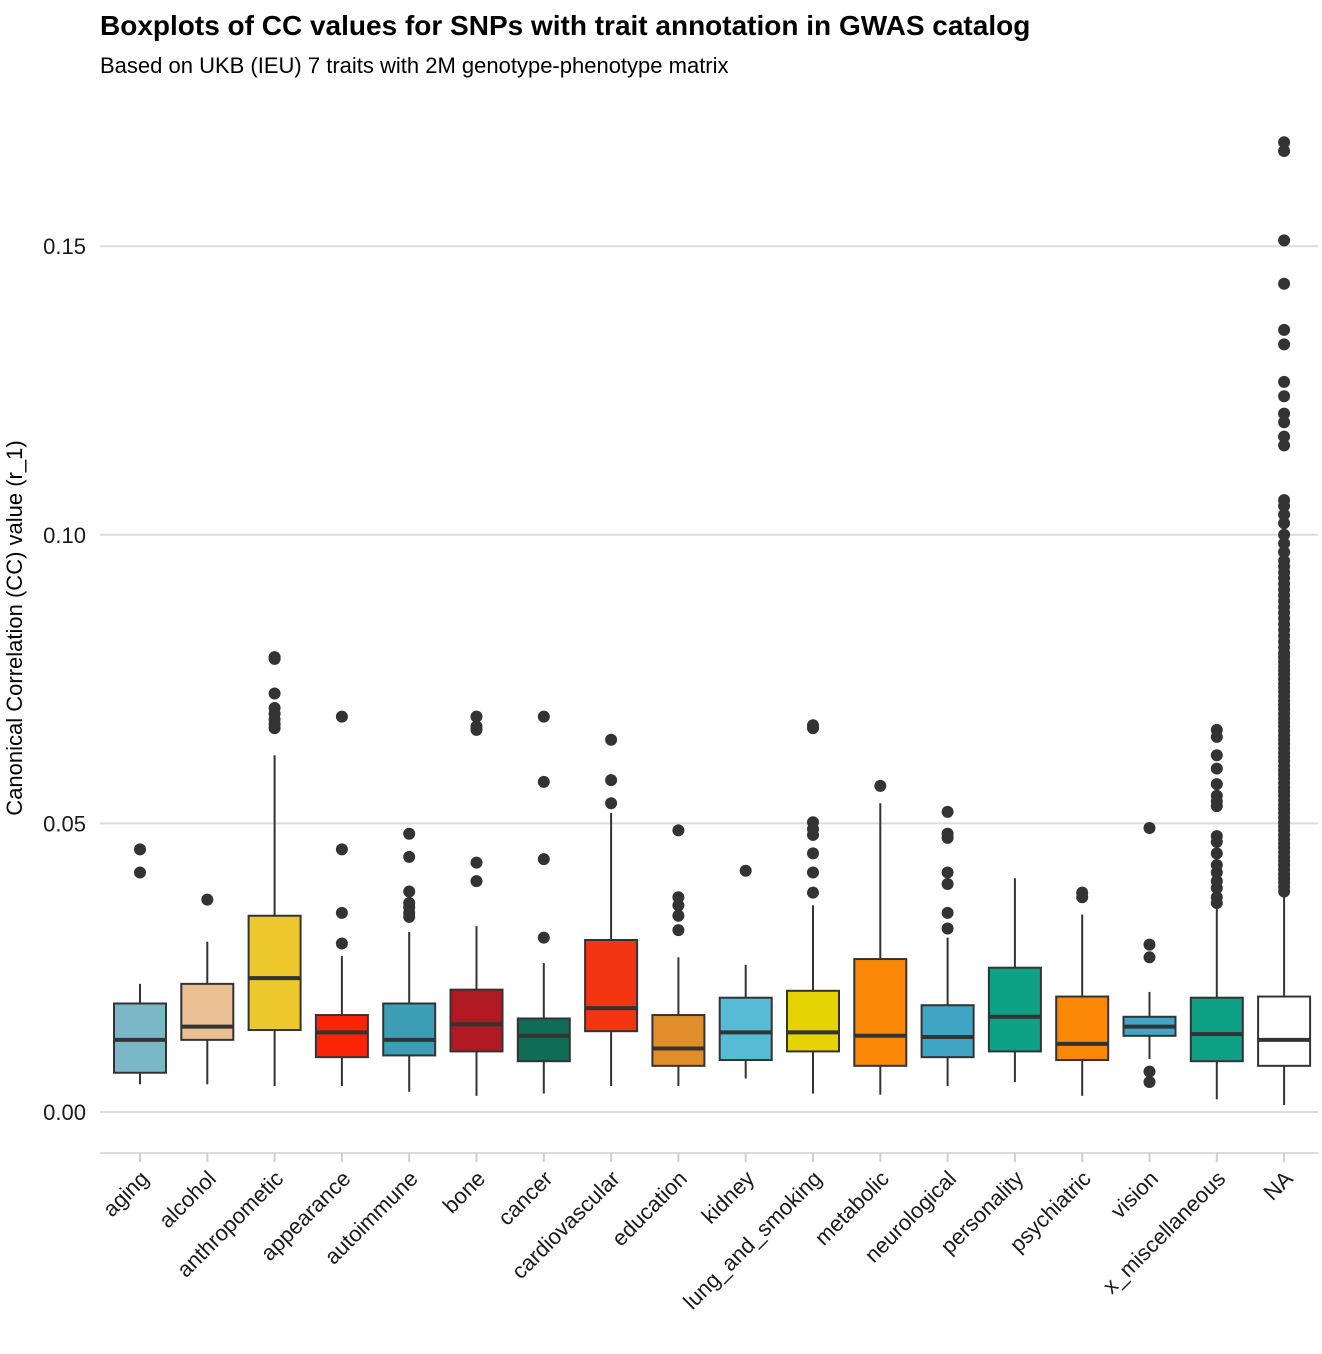  Describe the element at coordinates (880, 937) in the screenshot. I see `box-metabolic` at that location.